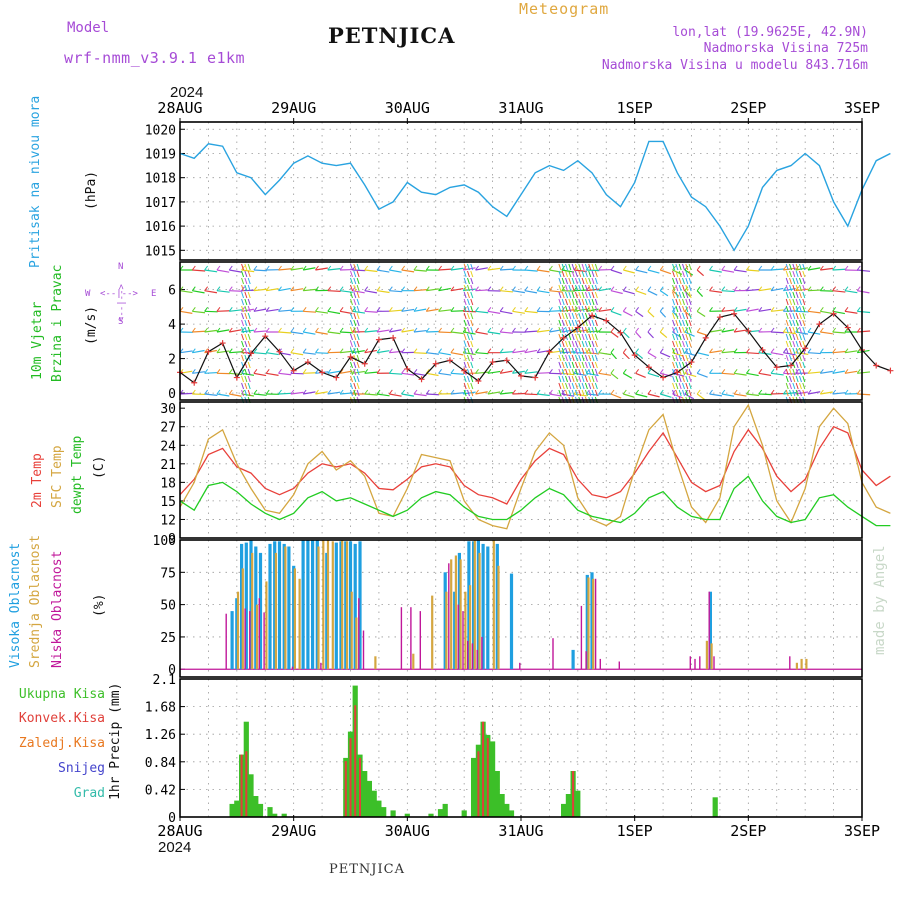 Image resolution: width=900 pixels, height=900 pixels. What do you see at coordinates (172, 291) in the screenshot?
I see `y-tick-label: 6` at bounding box center [172, 291].